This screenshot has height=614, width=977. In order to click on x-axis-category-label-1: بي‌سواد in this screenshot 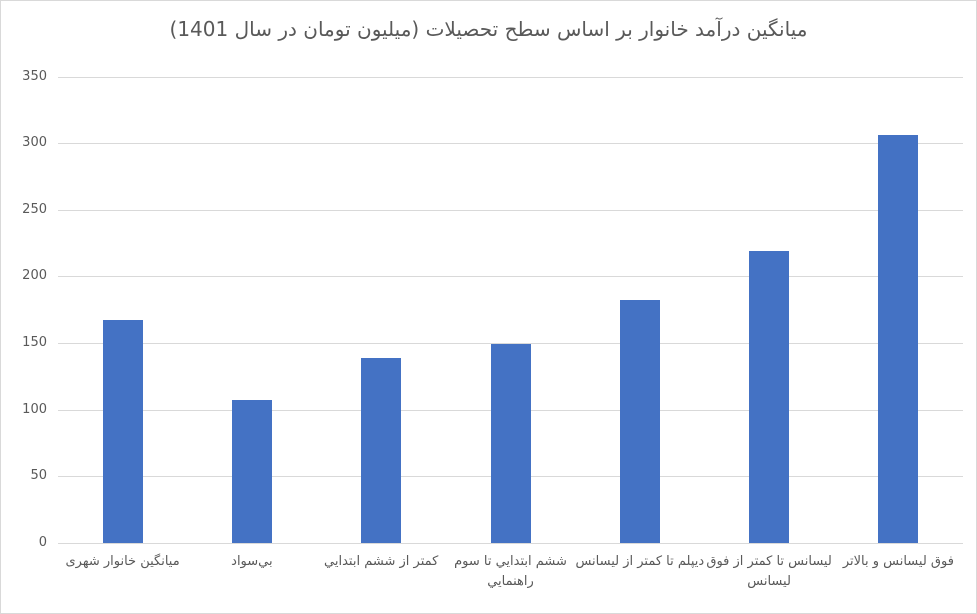, I will do `click(252, 561)`.